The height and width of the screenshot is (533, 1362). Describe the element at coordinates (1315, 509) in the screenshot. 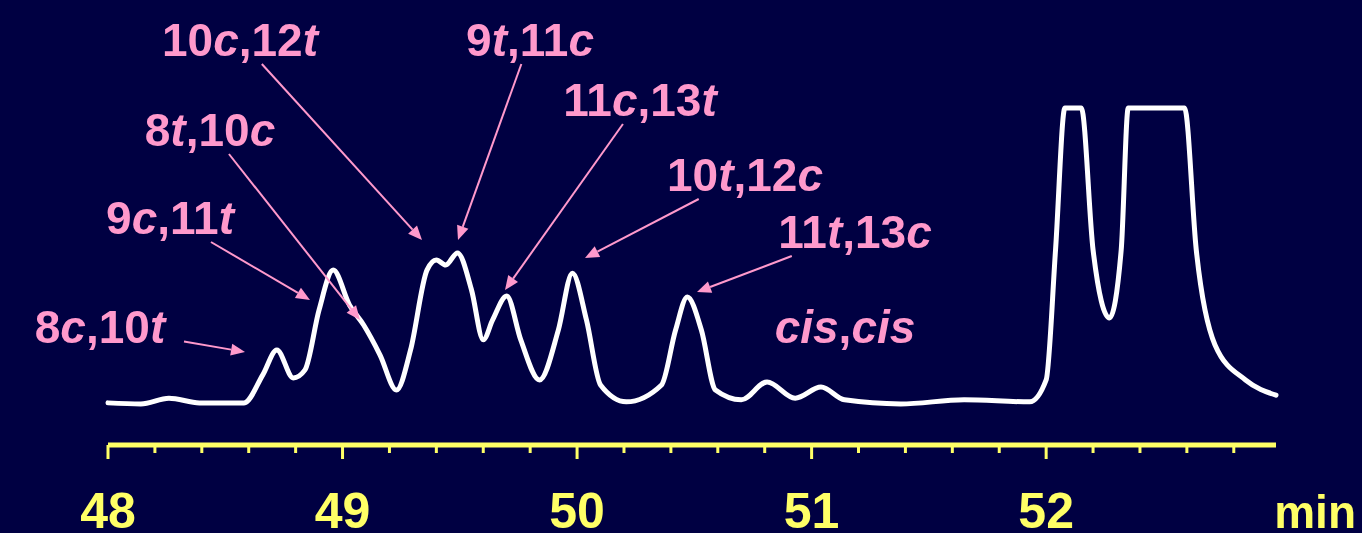

I see `x-axis-title: min` at that location.